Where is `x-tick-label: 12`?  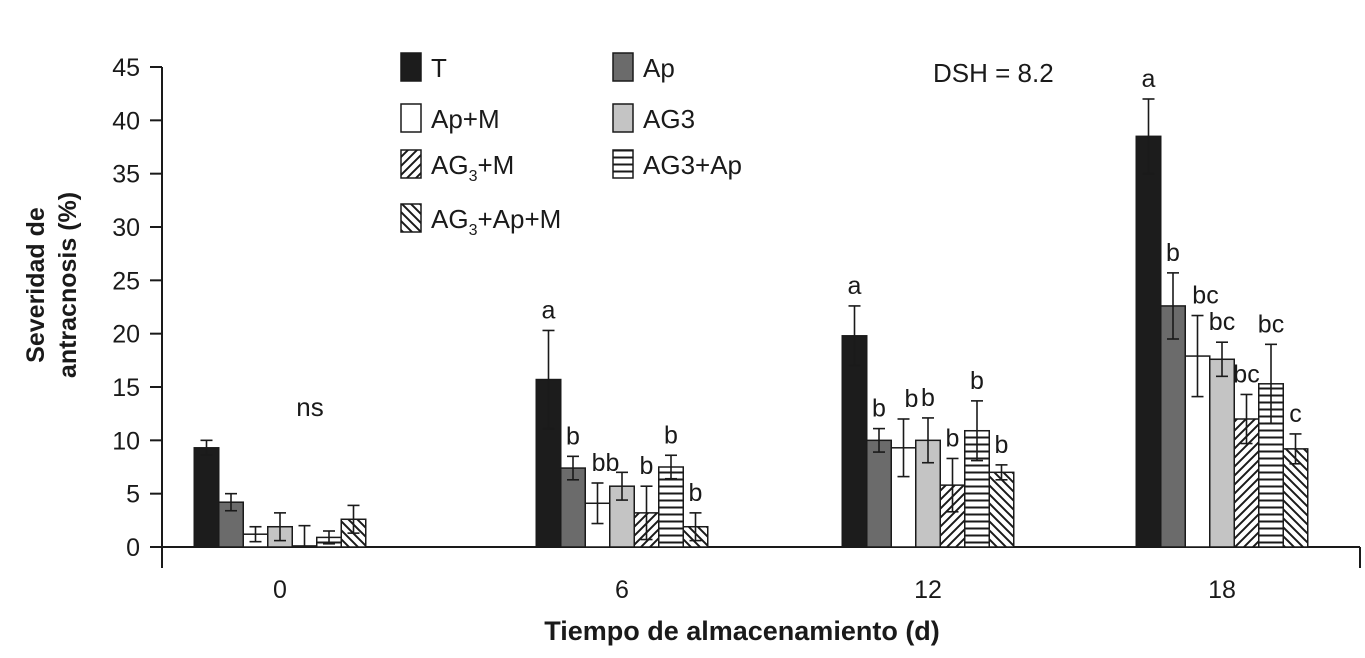 x-tick-label: 12 is located at coordinates (928, 590).